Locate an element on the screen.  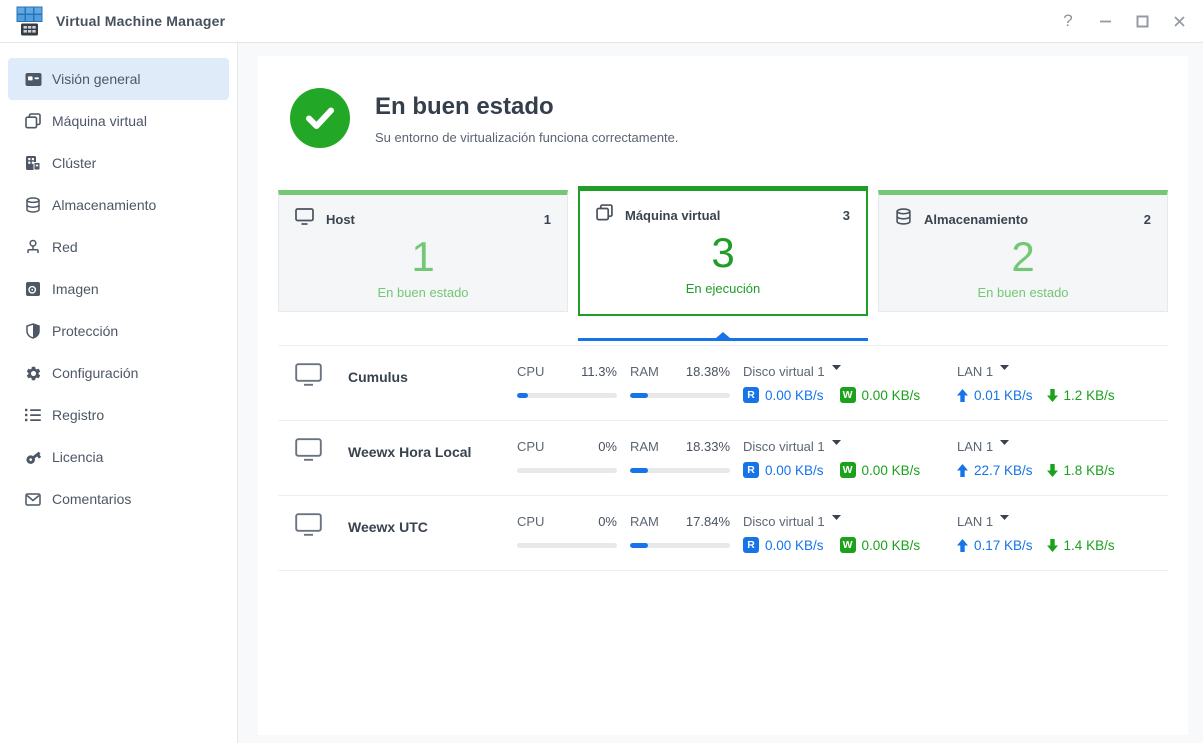
vm-copy-icon is located at coordinates (604, 215).